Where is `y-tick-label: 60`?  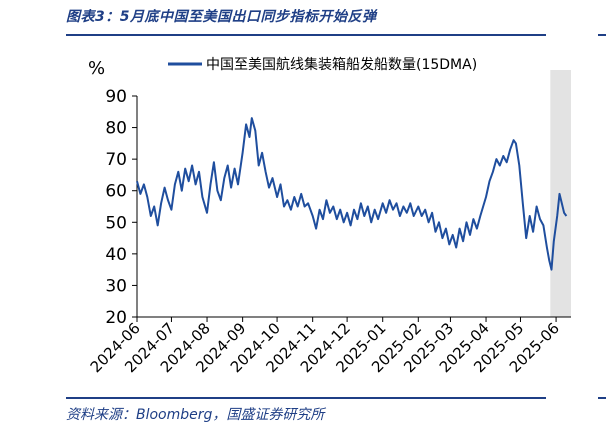
y-tick-label: 60 is located at coordinates (116, 192).